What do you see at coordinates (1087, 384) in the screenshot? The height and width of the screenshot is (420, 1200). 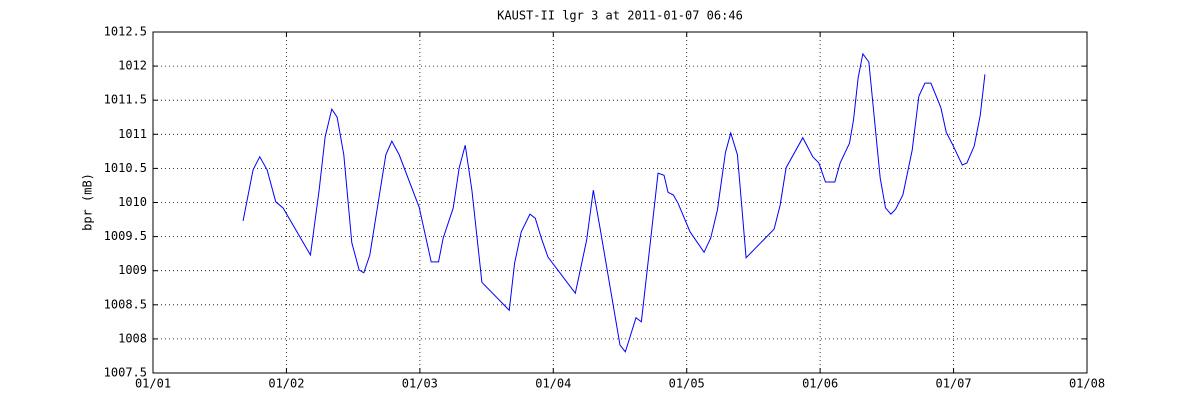 I see `x-tick-label: 01/08` at bounding box center [1087, 384].